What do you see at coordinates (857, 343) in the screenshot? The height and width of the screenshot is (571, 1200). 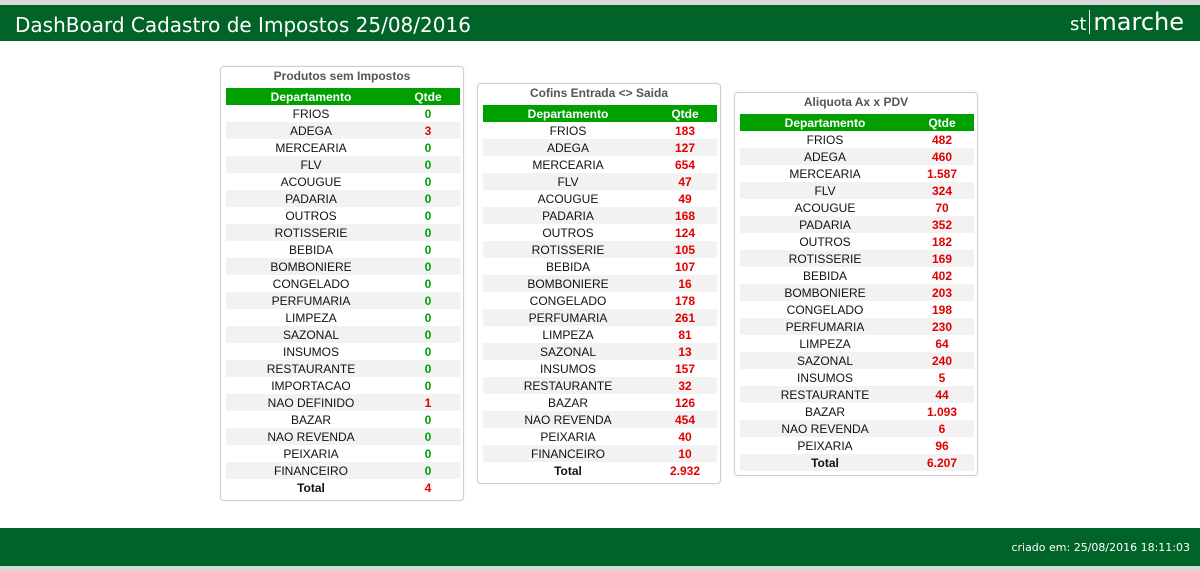 I see `table-row: LIMPEZA 64` at bounding box center [857, 343].